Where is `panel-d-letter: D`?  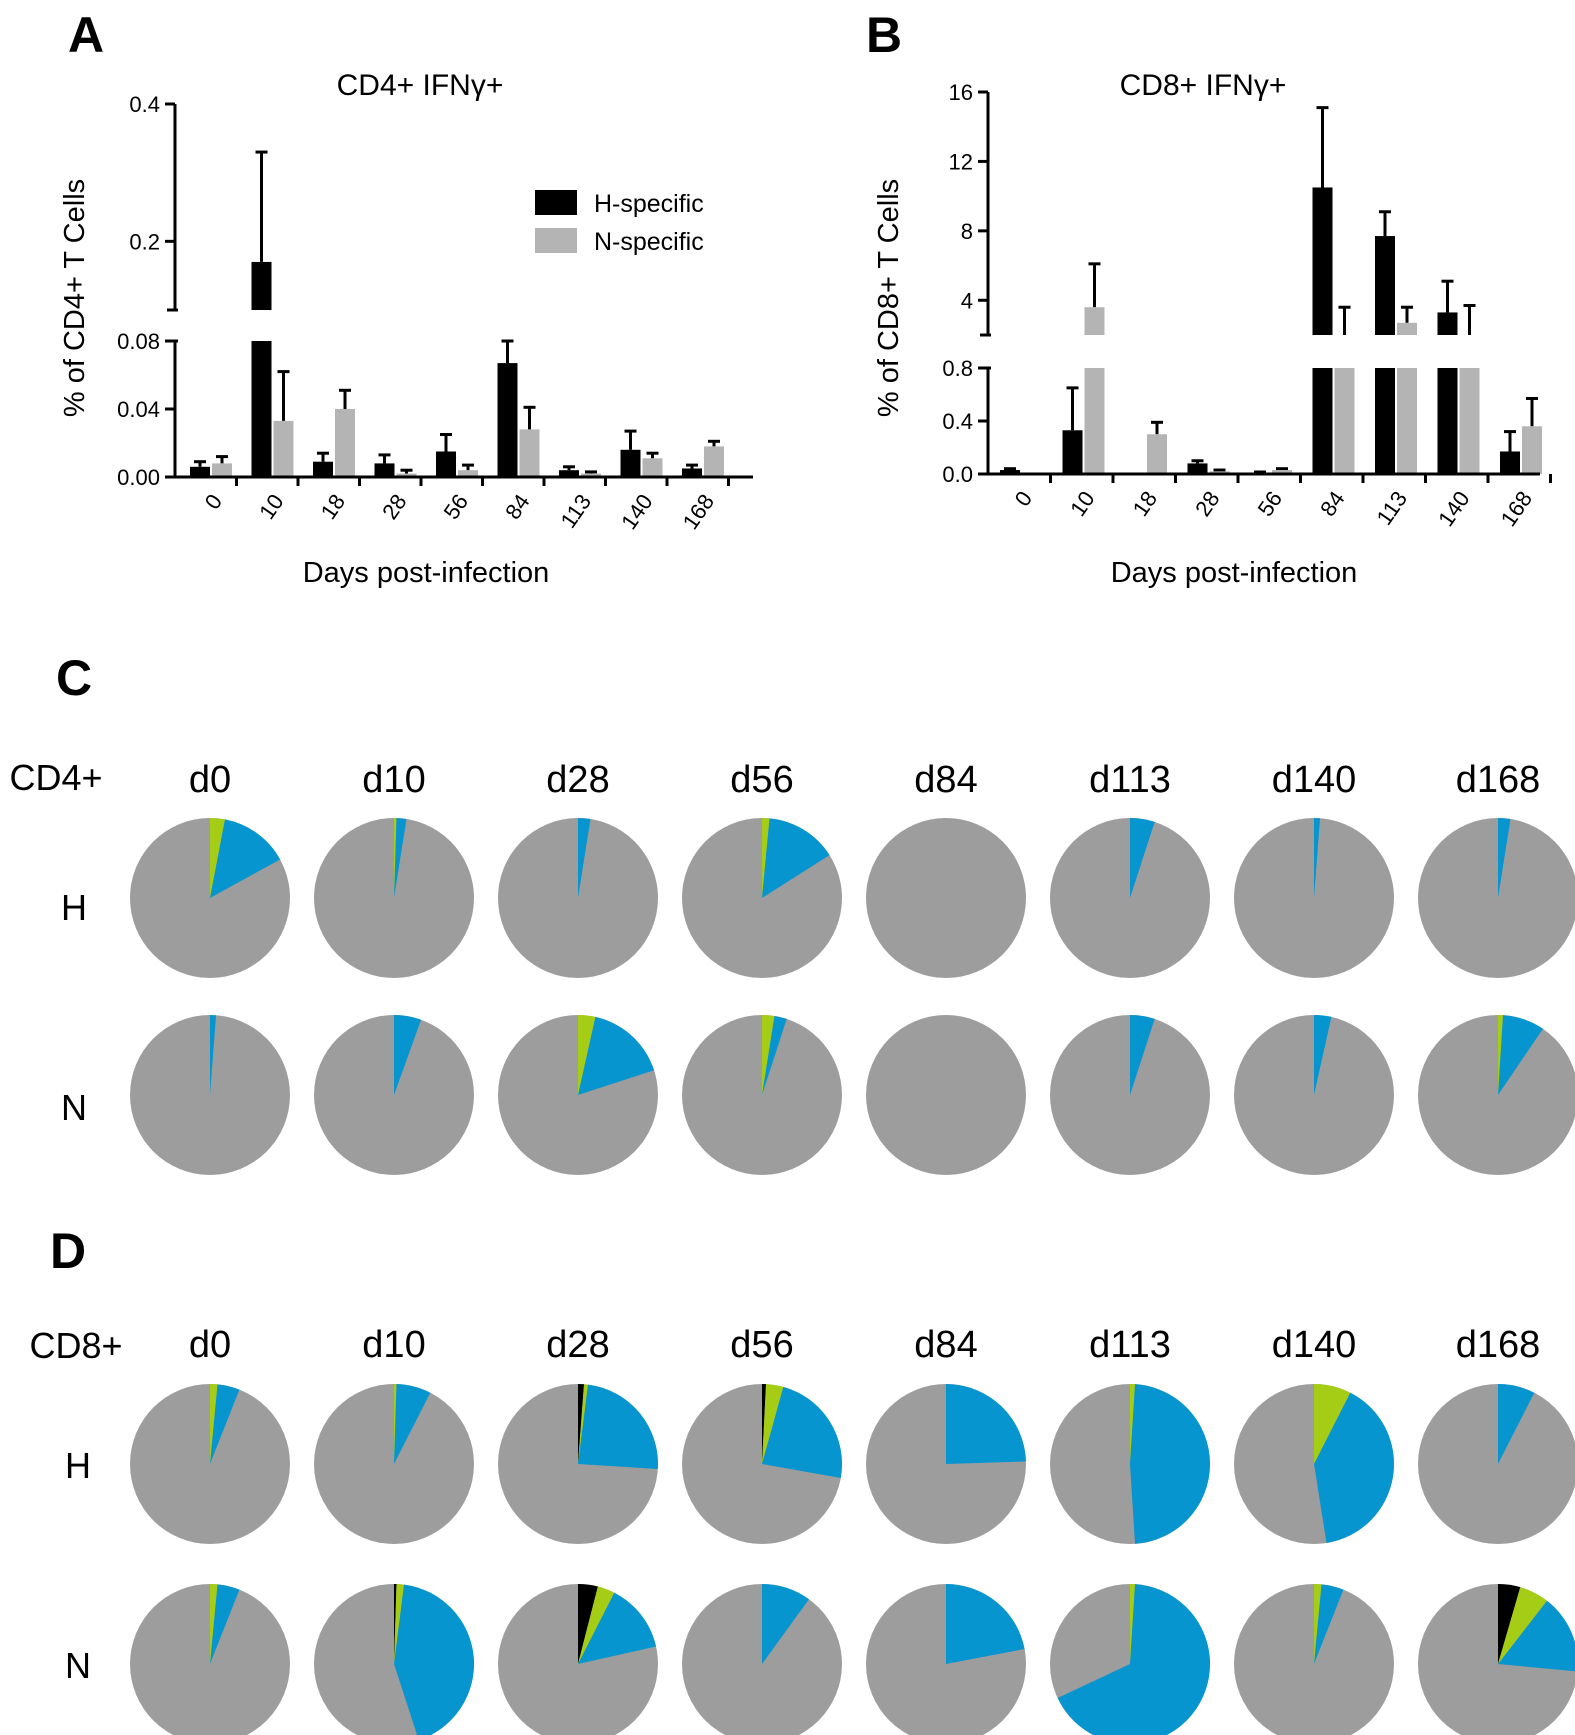
panel-d-letter: D is located at coordinates (68, 1251).